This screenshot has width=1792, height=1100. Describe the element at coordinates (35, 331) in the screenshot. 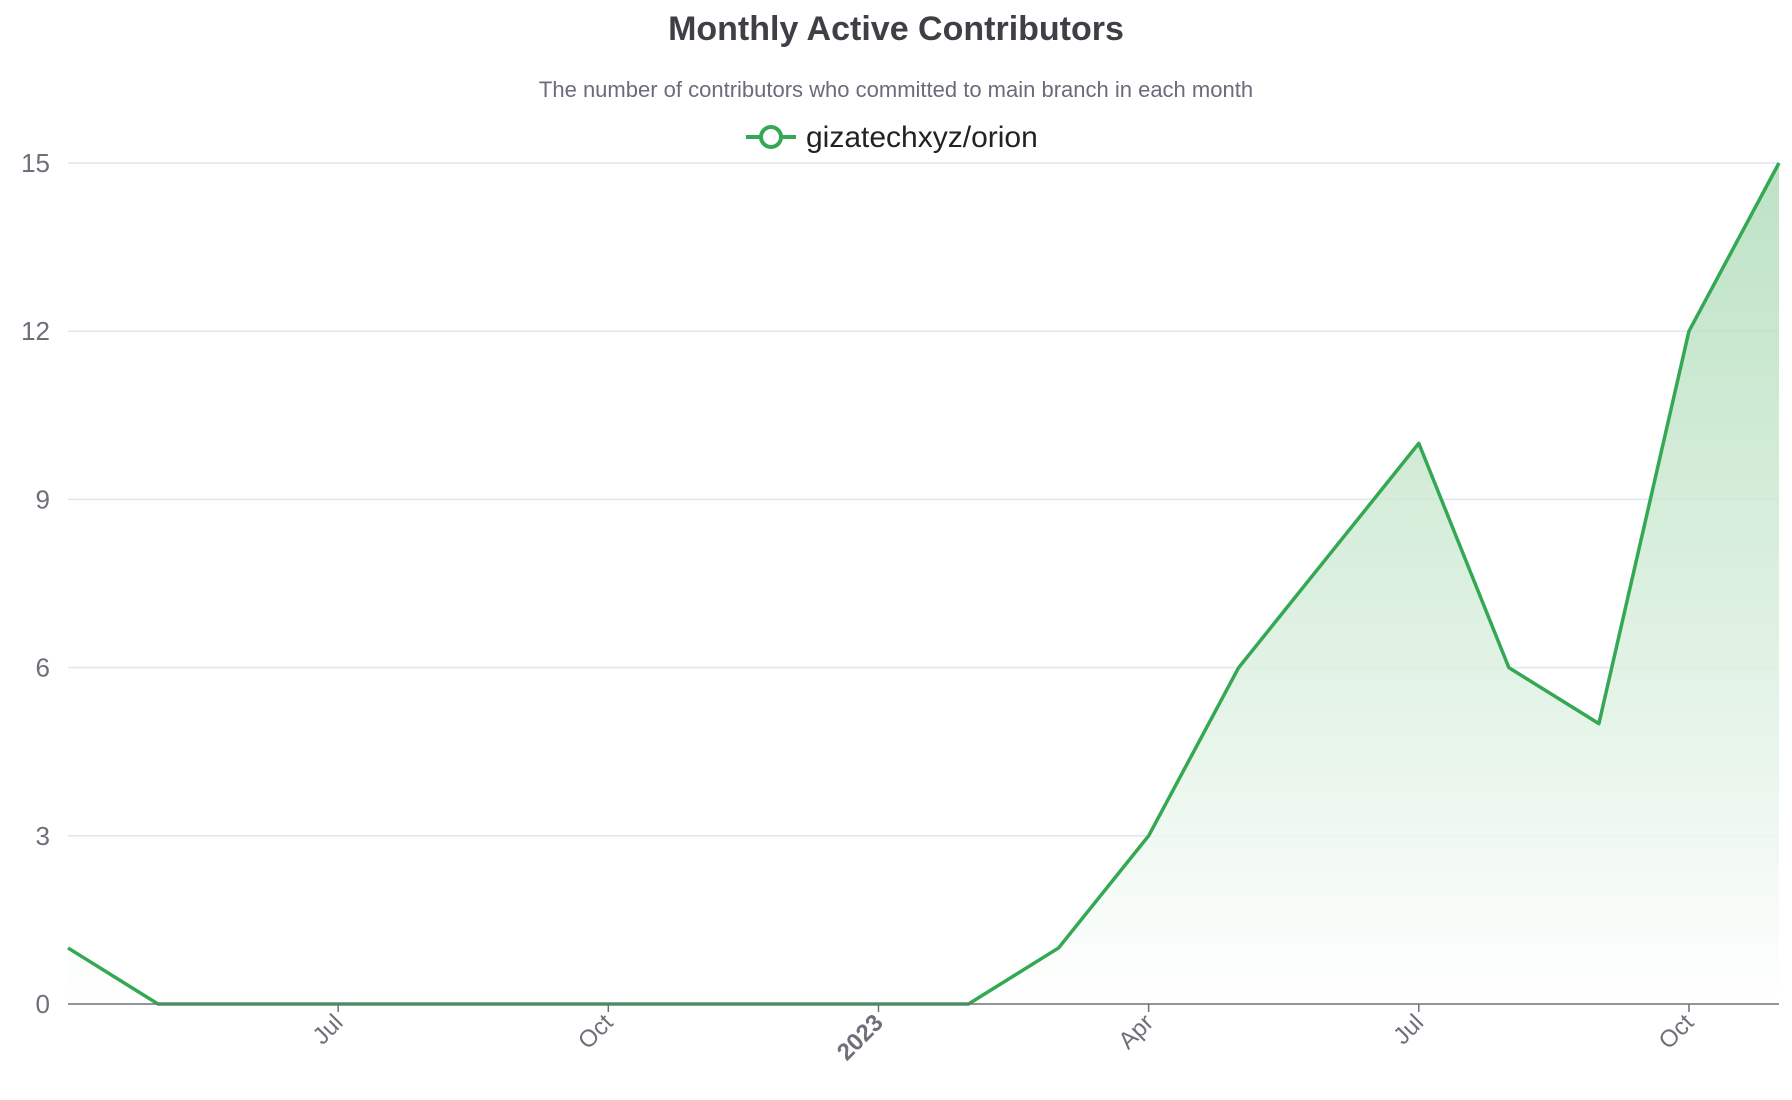

I see `y-tick-label: 12` at that location.